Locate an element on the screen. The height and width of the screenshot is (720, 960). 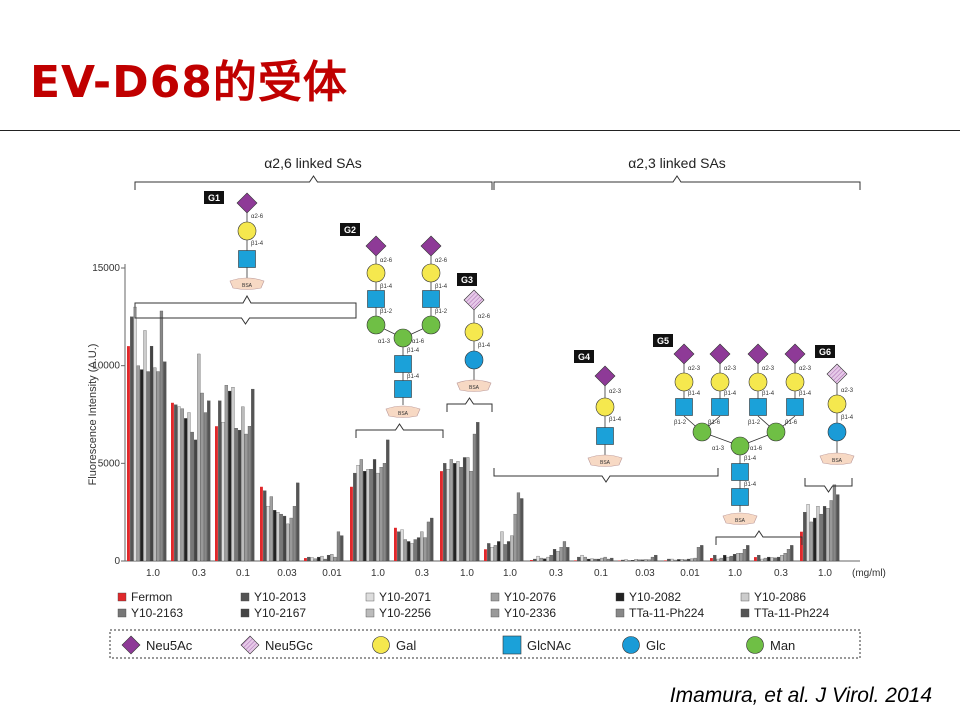
bsa-carrier is located at coordinates (247, 283).